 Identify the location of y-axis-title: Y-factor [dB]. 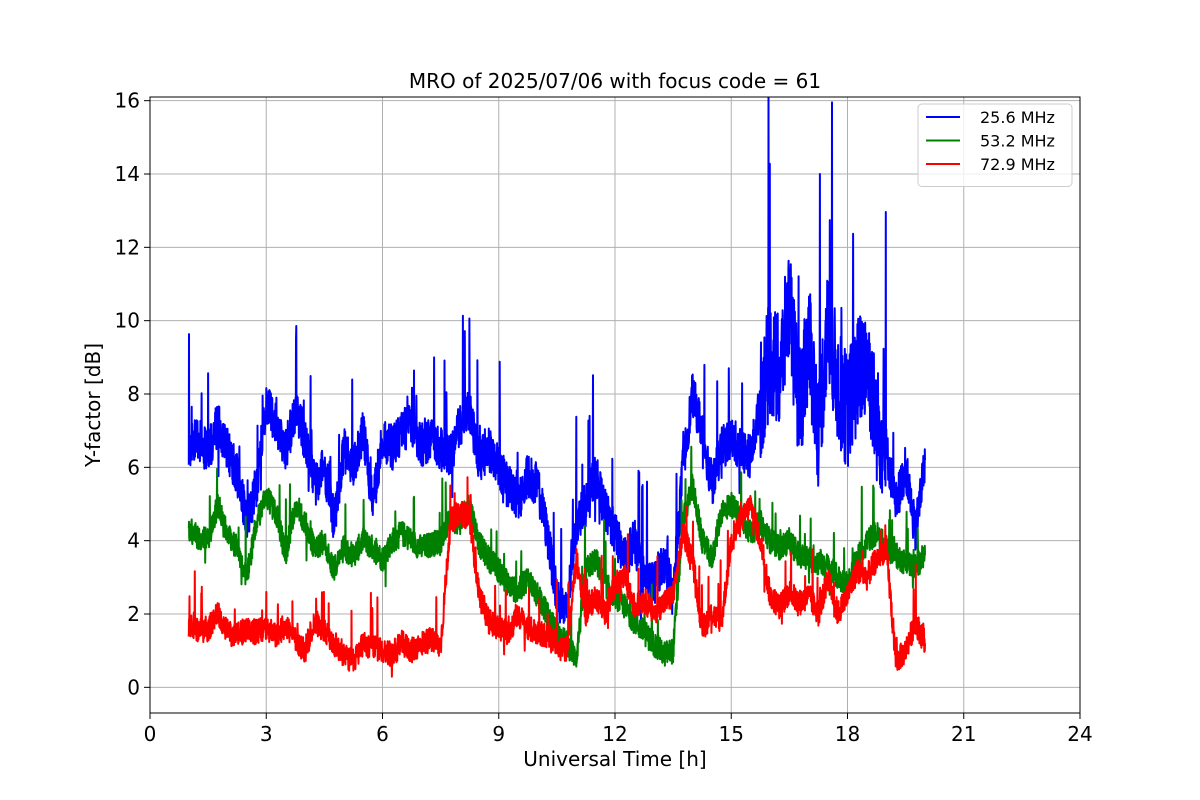
(93, 405).